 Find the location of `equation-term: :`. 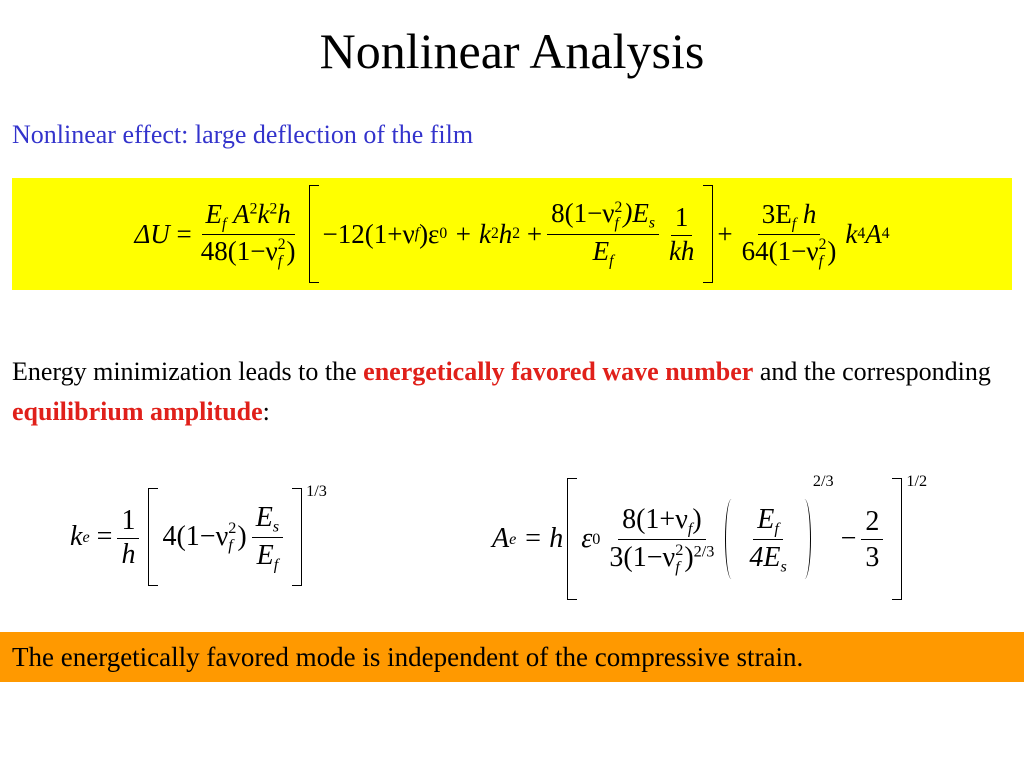

equation-term: : is located at coordinates (266, 411).